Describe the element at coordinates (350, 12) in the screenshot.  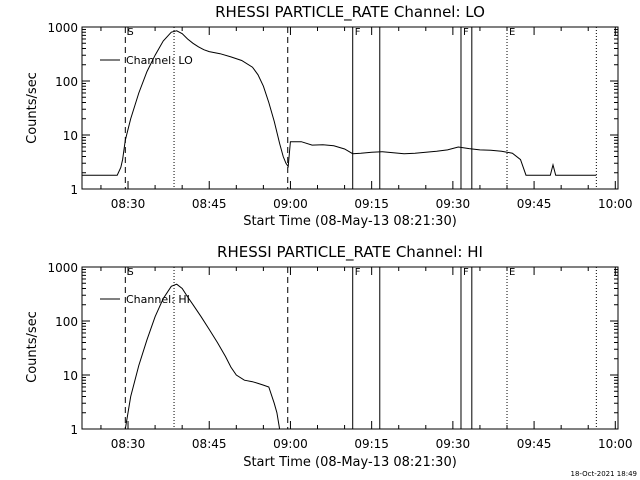
I see `chart-title: RHESSI PARTICLE_RATE Channel: LO` at that location.